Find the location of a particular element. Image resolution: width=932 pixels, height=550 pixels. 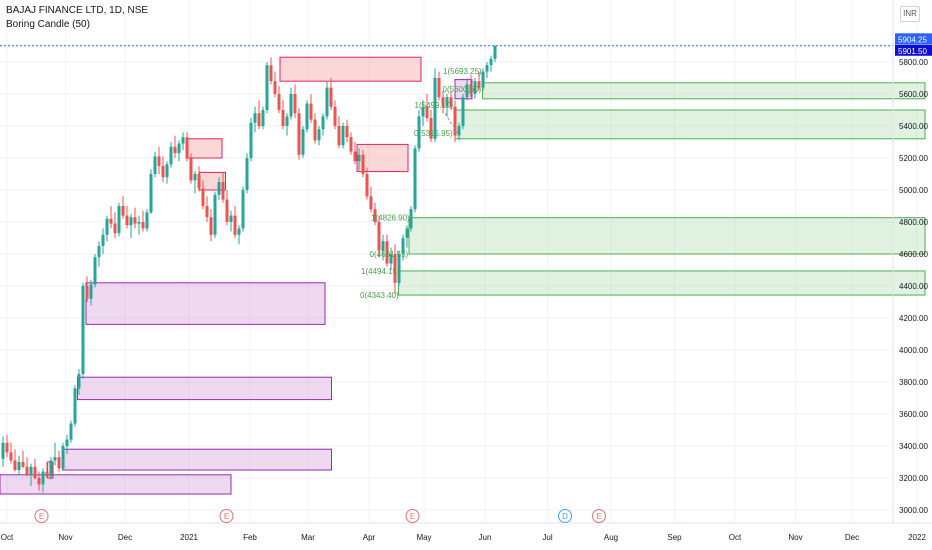

currency-button: INR is located at coordinates (910, 14).